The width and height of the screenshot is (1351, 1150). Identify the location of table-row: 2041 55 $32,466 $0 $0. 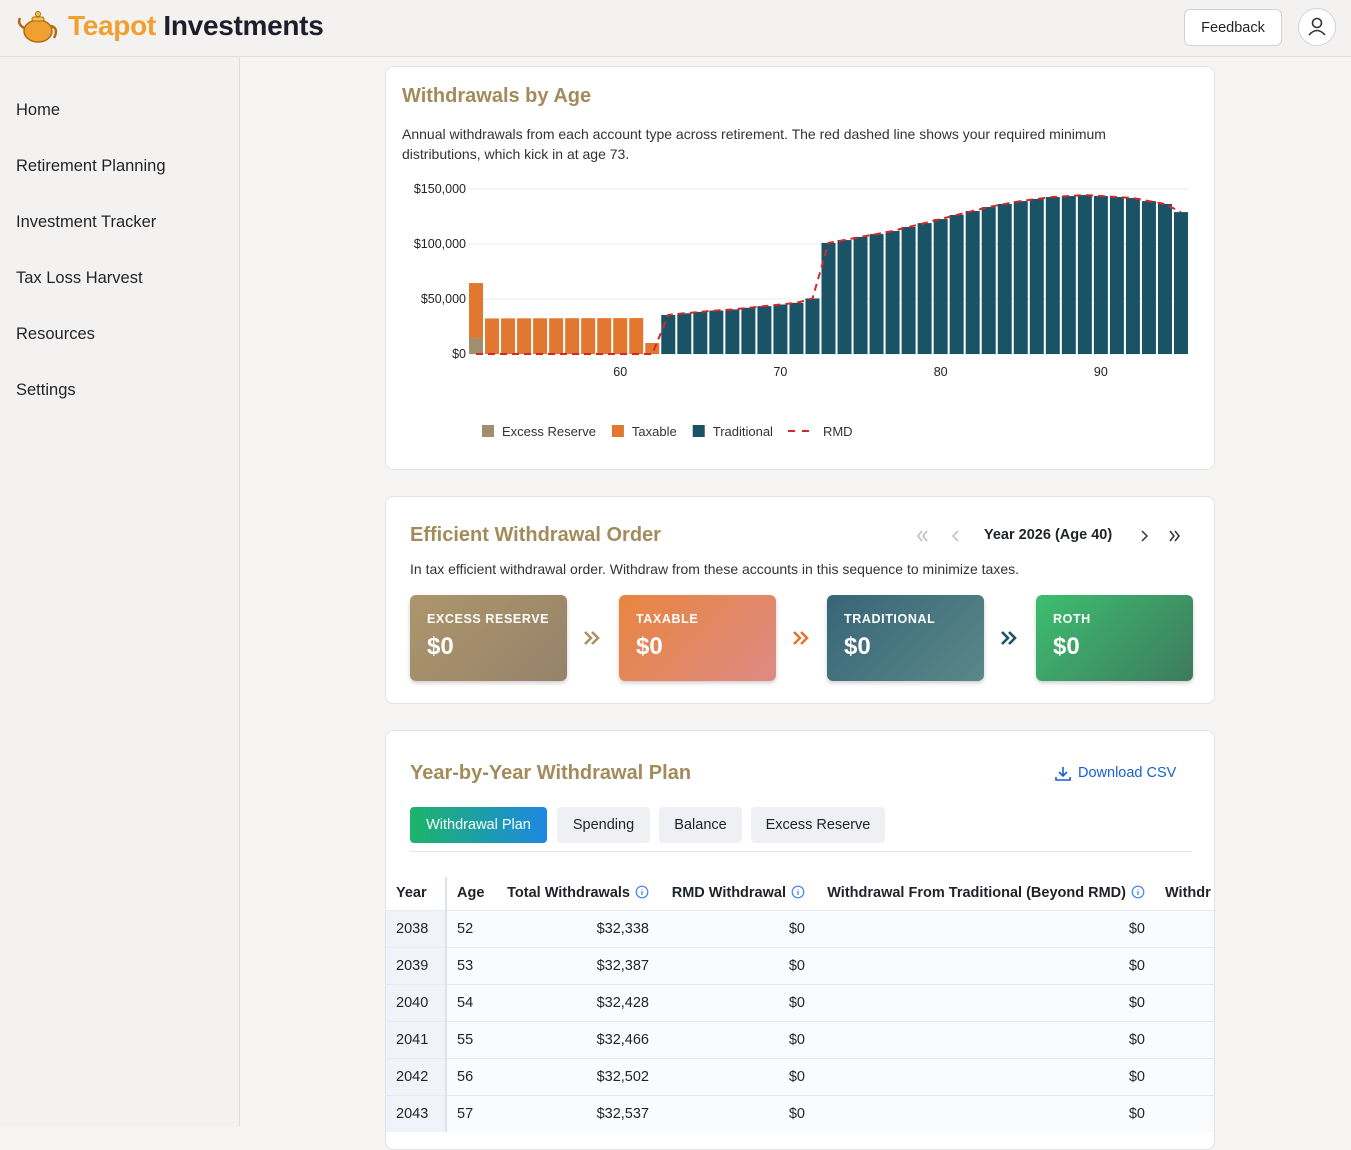
(800, 1039).